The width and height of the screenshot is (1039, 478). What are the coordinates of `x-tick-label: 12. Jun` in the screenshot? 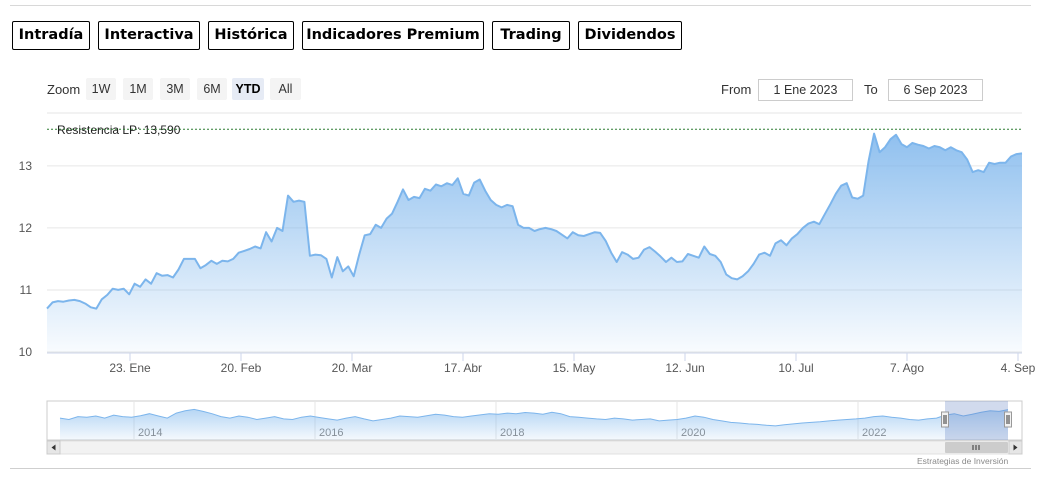 It's located at (684, 368).